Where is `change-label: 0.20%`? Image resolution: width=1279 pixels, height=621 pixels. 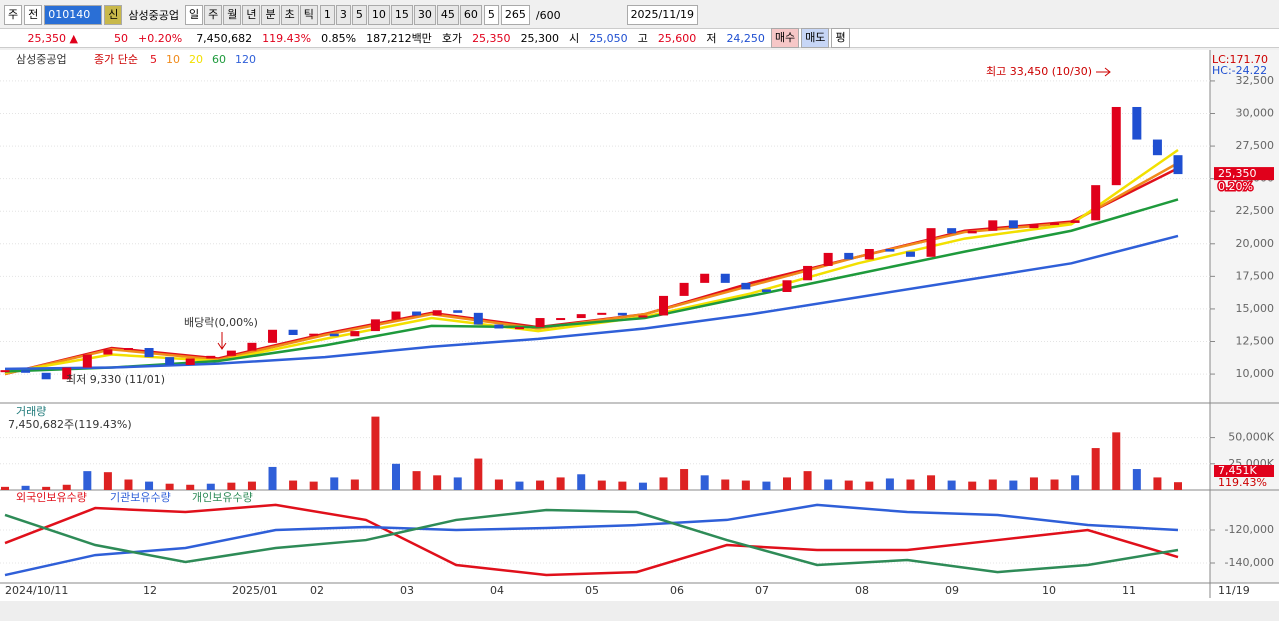 change-label: 0.20% is located at coordinates (1235, 186).